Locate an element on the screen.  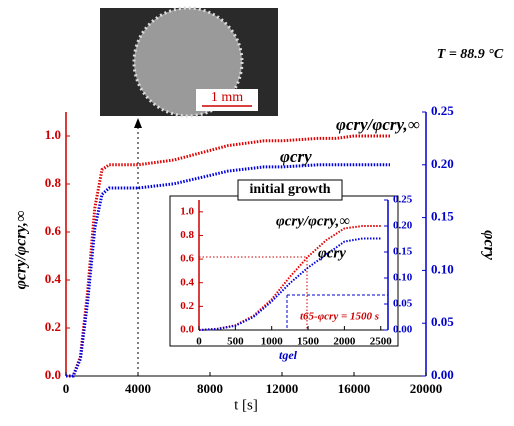
x-tick-label: 16000 is located at coordinates (354, 388).